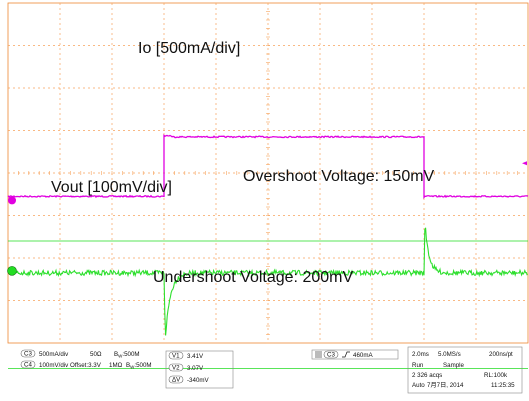  What do you see at coordinates (445, 385) in the screenshot?
I see `date: 7月7日, 2014` at bounding box center [445, 385].